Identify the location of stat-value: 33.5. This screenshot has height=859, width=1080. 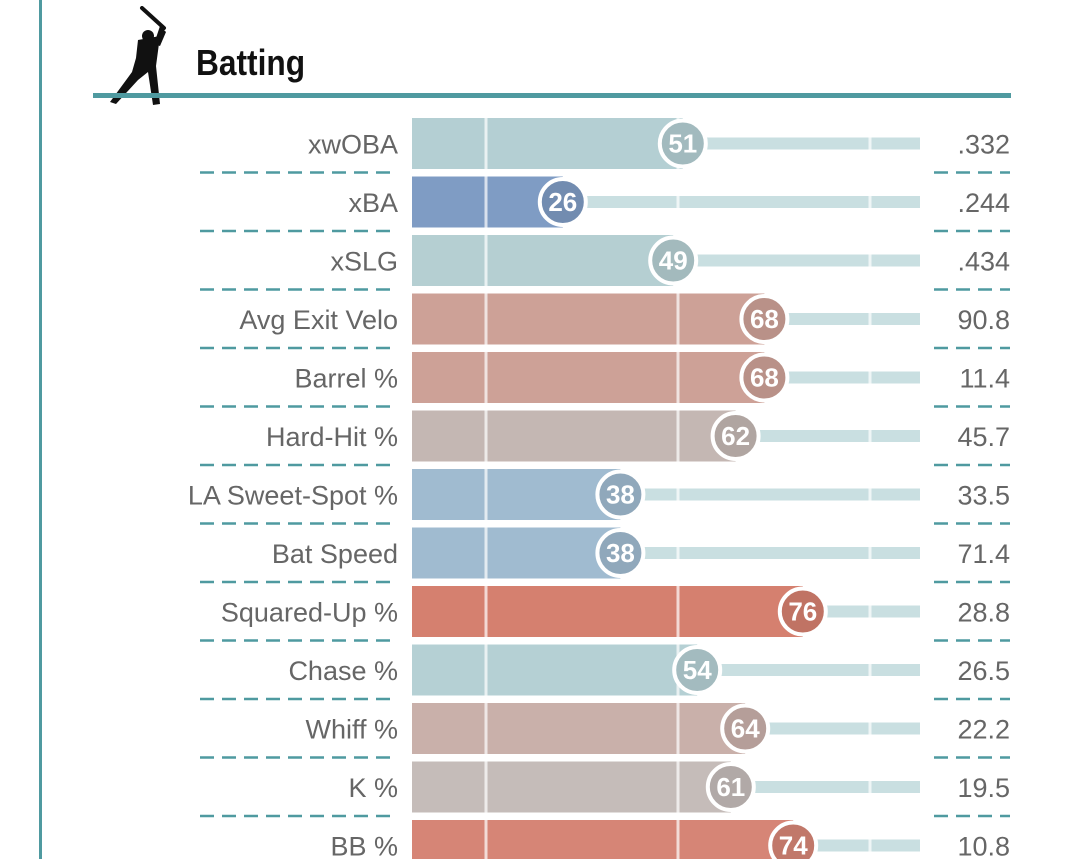
(983, 496).